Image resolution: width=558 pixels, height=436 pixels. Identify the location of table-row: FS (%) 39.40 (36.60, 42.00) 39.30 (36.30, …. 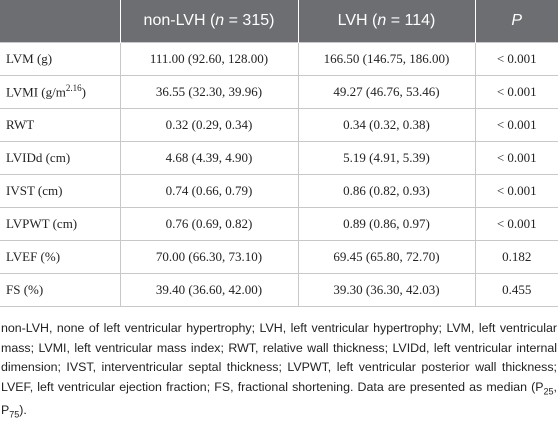
(279, 290).